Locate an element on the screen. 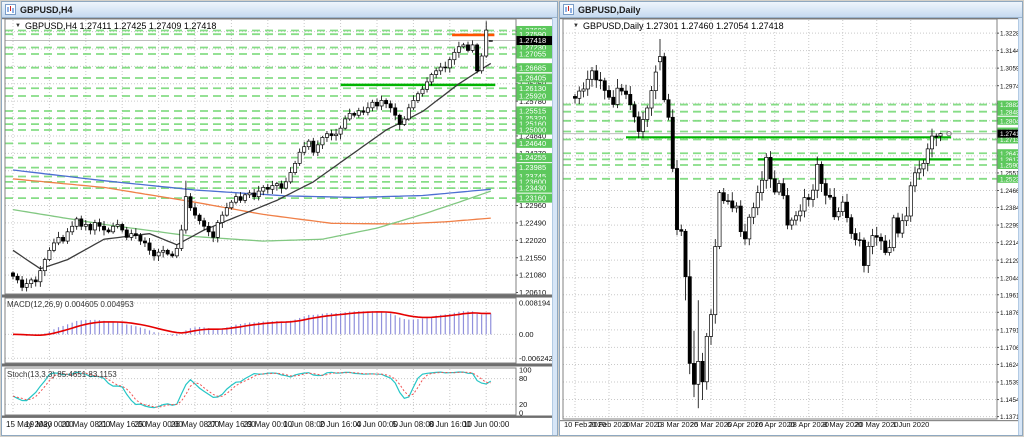 The width and height of the screenshot is (1024, 437). svg-text: 1.25230 is located at coordinates (1011, 179).